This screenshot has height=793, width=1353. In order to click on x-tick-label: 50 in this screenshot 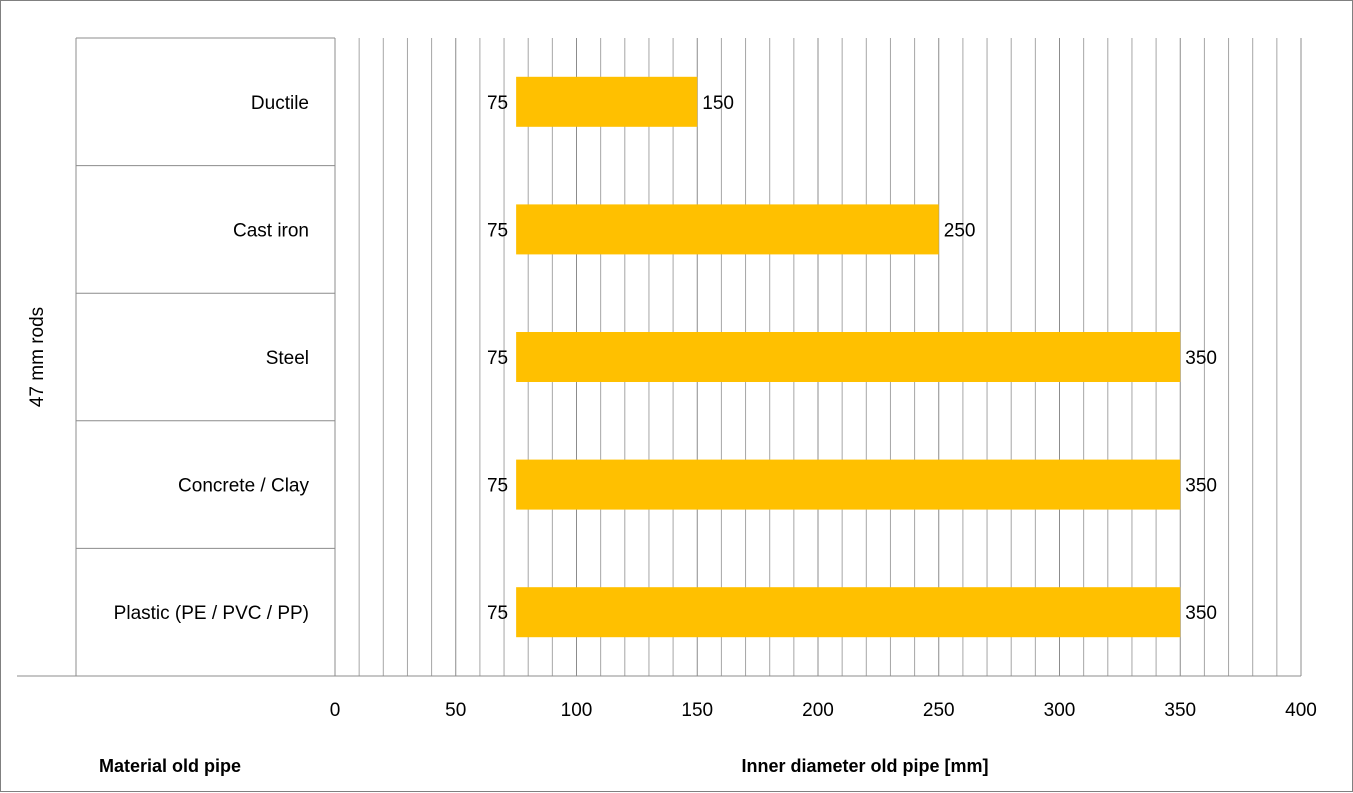, I will do `click(455, 710)`.